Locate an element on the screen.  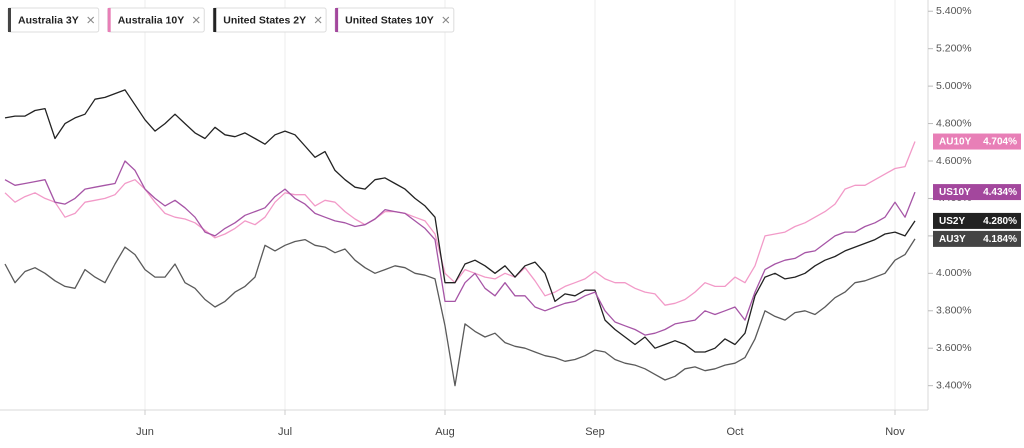
badge-name: AU10Y is located at coordinates (955, 142).